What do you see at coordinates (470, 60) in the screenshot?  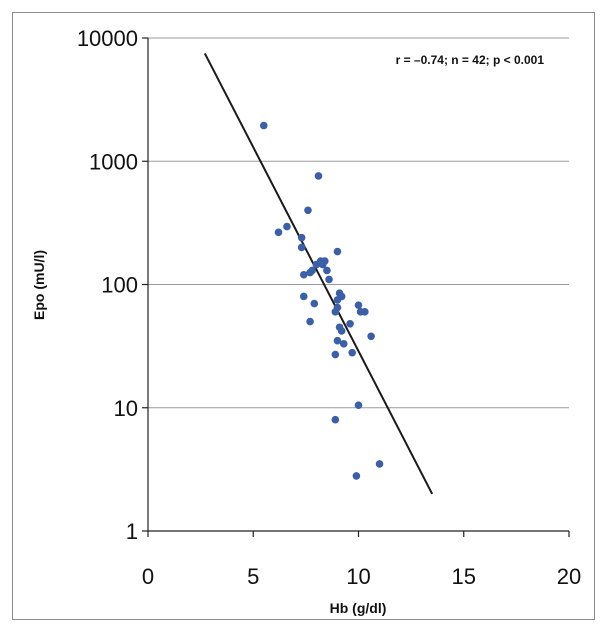 I see `stats-annotation: r = –0.74; n = 42; p < 0.001` at bounding box center [470, 60].